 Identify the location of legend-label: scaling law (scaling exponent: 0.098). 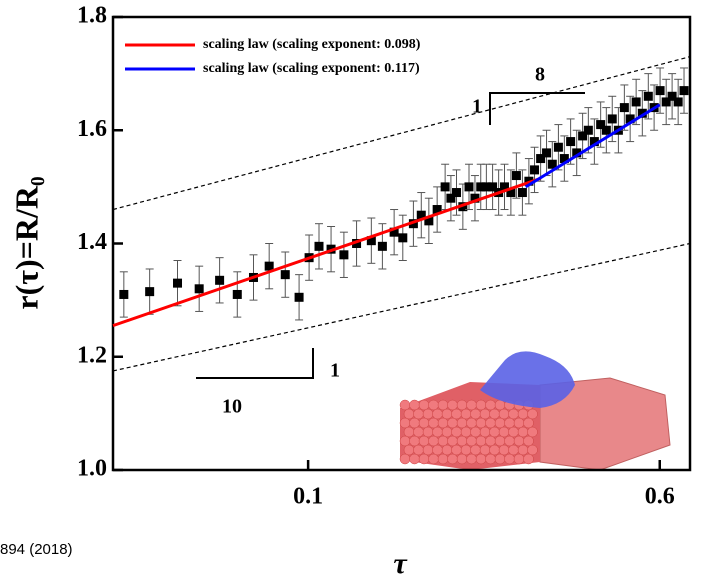
(312, 44).